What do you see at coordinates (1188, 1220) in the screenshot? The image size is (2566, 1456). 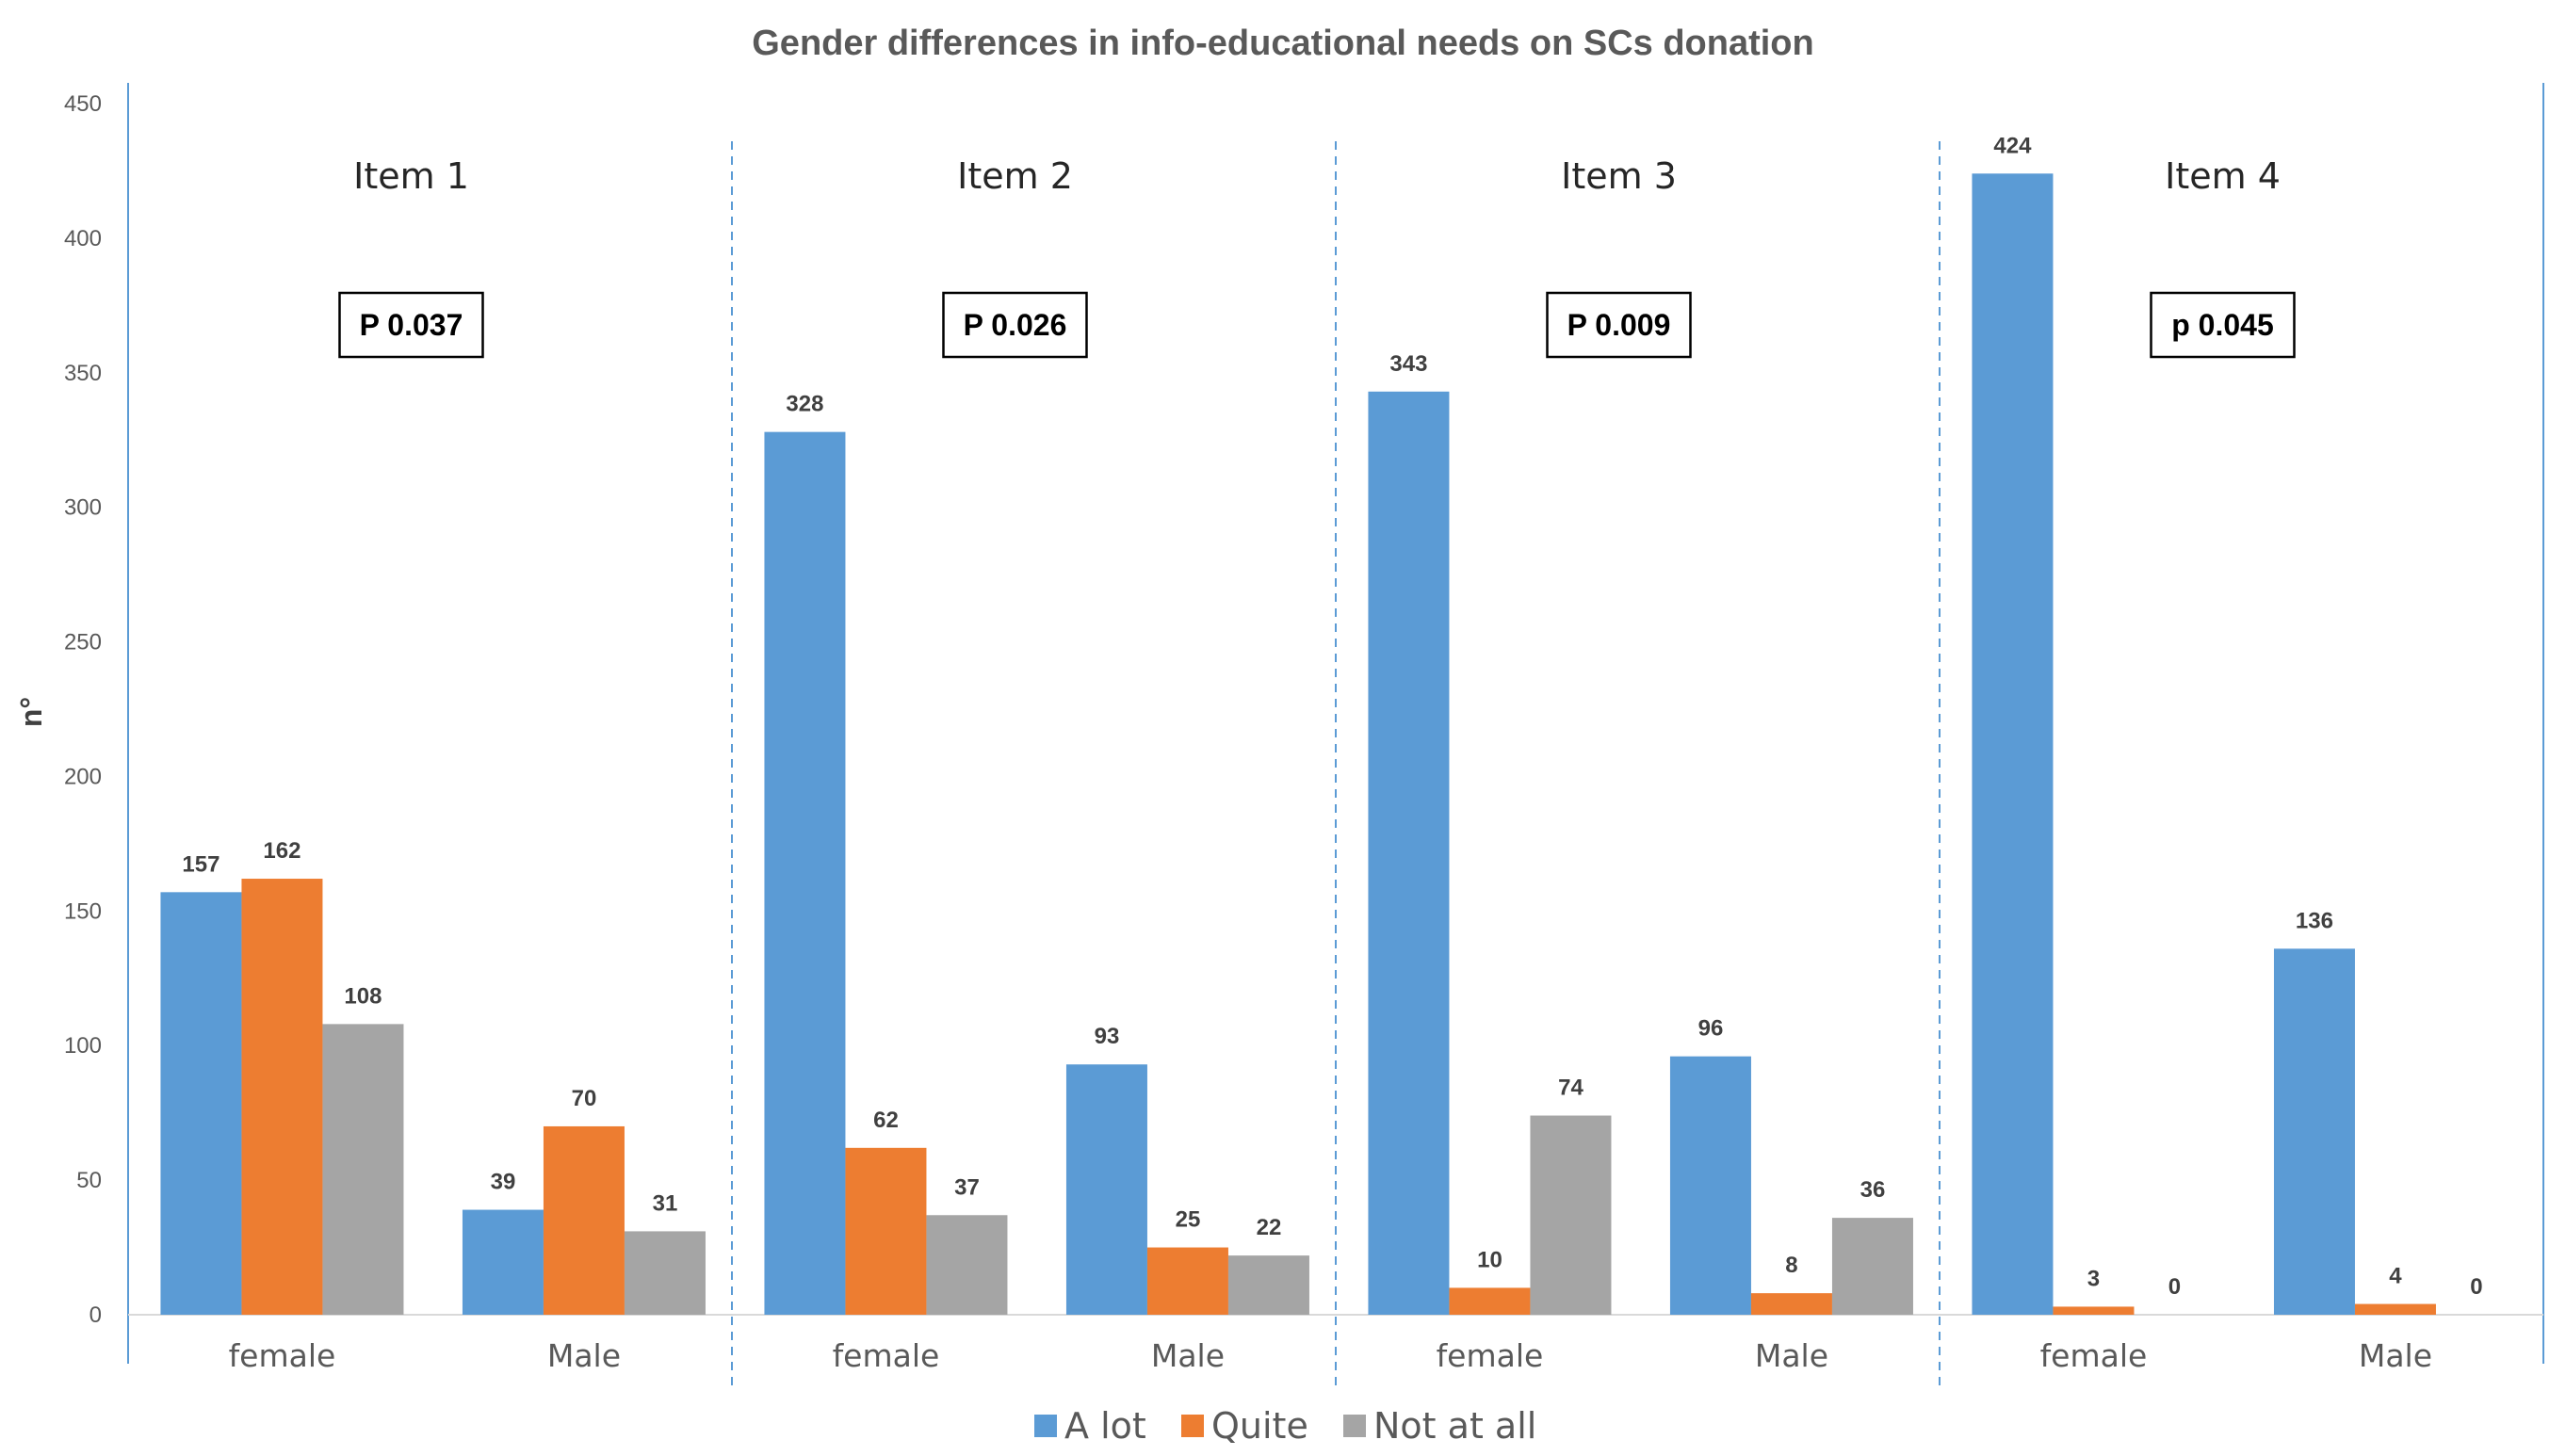 I see `data-label: 25` at bounding box center [1188, 1220].